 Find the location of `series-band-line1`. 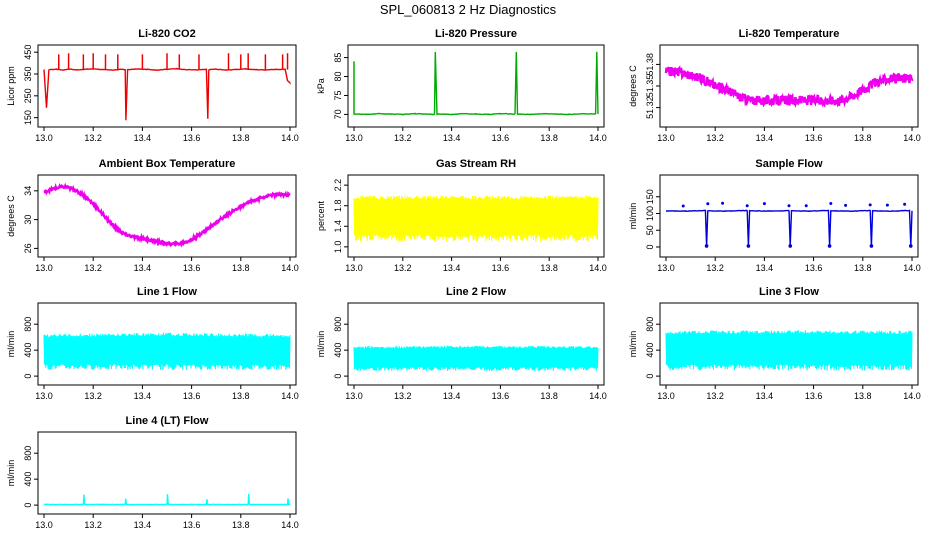

series-band-line1 is located at coordinates (167, 351).